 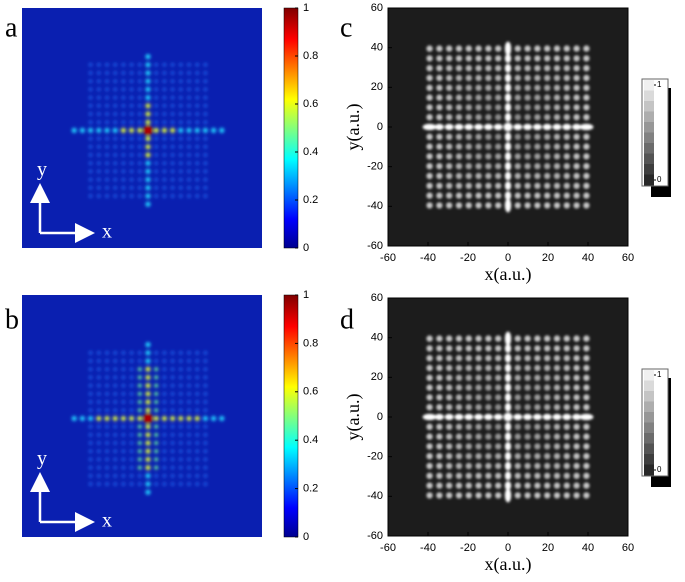 I want to click on y-tick-label: -40, so click(x=375, y=496).